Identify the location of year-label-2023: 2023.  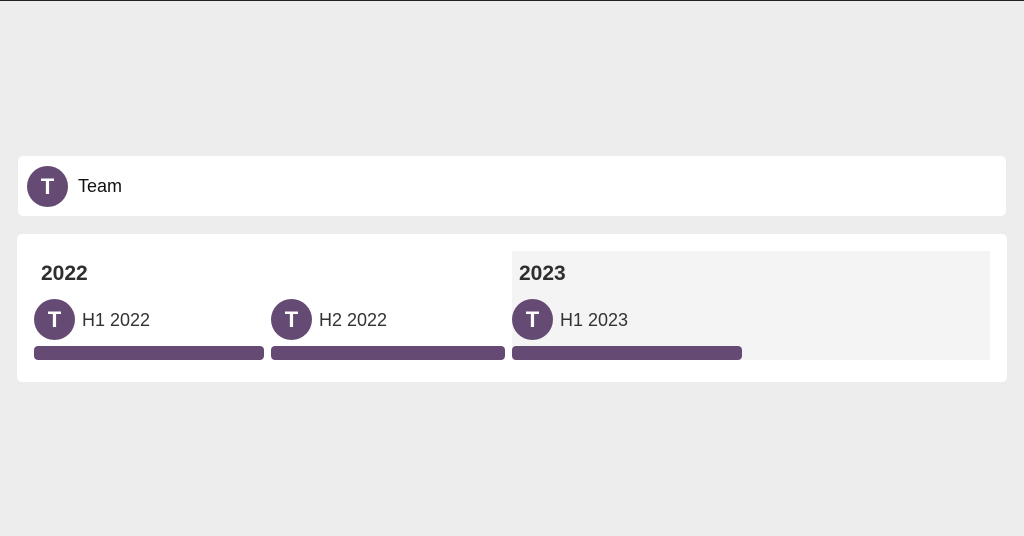
(542, 273).